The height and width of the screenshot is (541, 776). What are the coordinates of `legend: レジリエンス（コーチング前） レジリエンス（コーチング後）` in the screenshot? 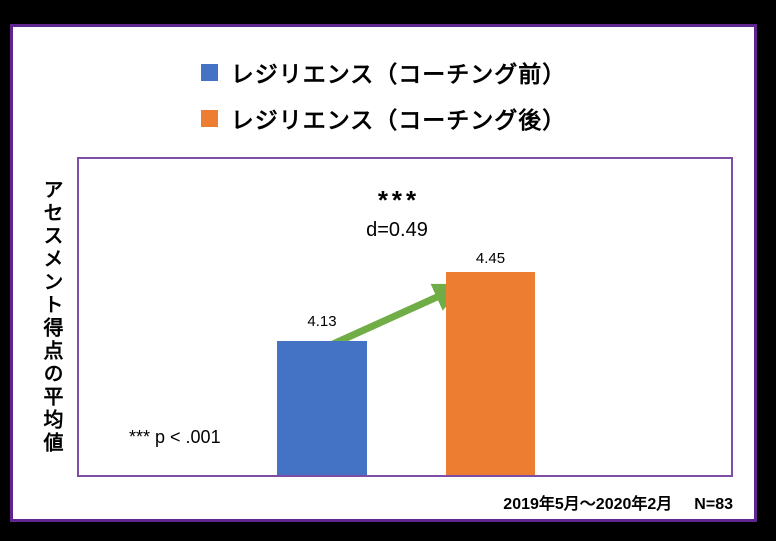 It's located at (383, 95).